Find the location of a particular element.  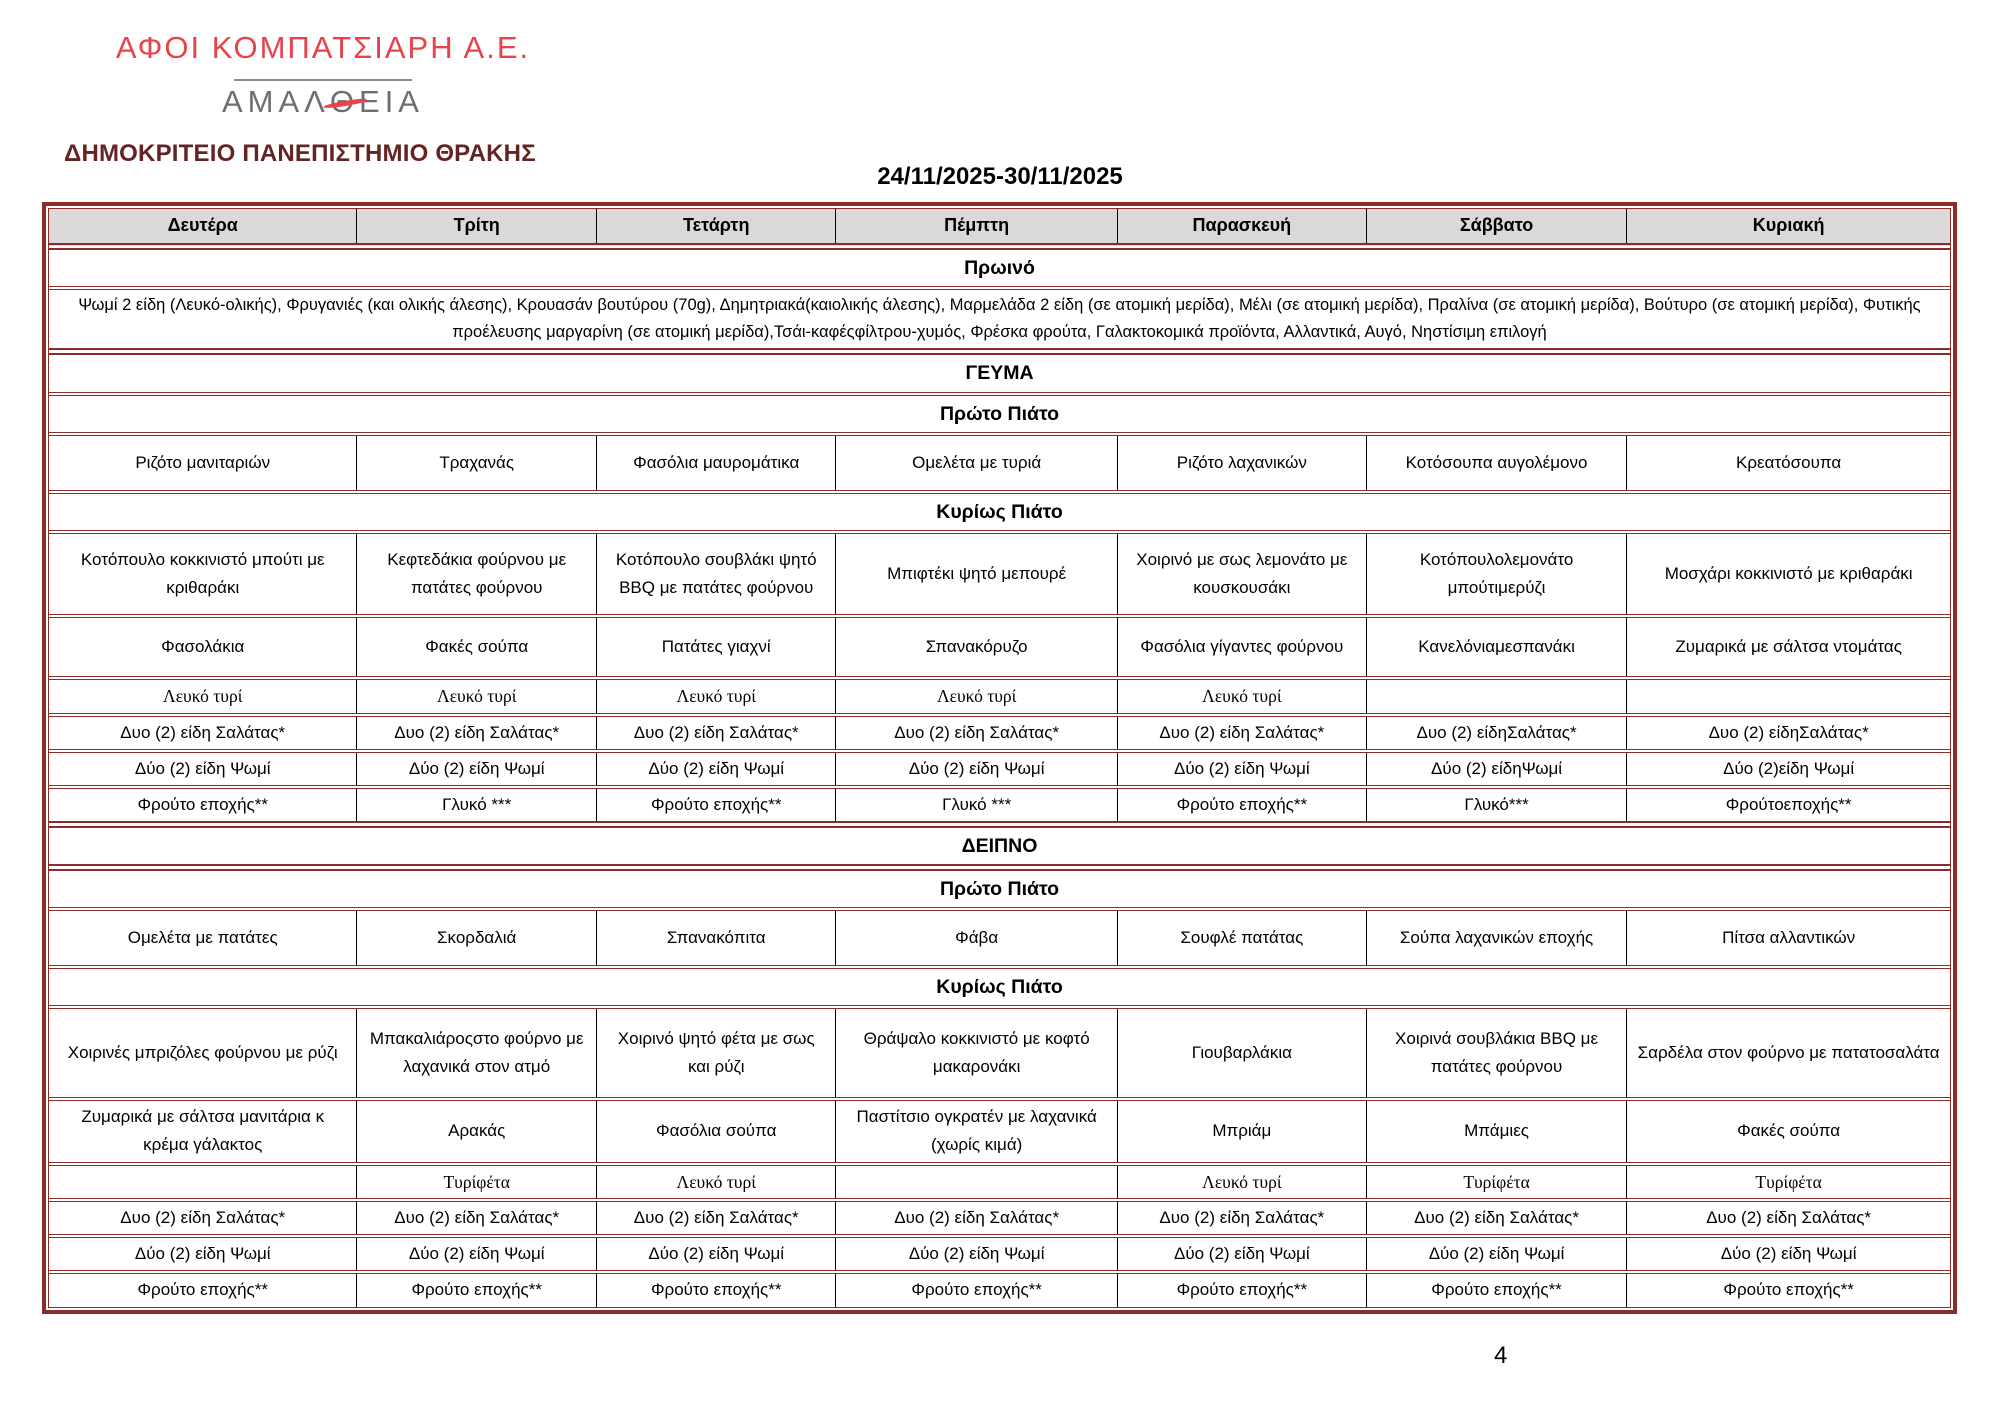

lunch-salad-cell: Δυο (2) είδηΣαλάτας* is located at coordinates (1496, 732).